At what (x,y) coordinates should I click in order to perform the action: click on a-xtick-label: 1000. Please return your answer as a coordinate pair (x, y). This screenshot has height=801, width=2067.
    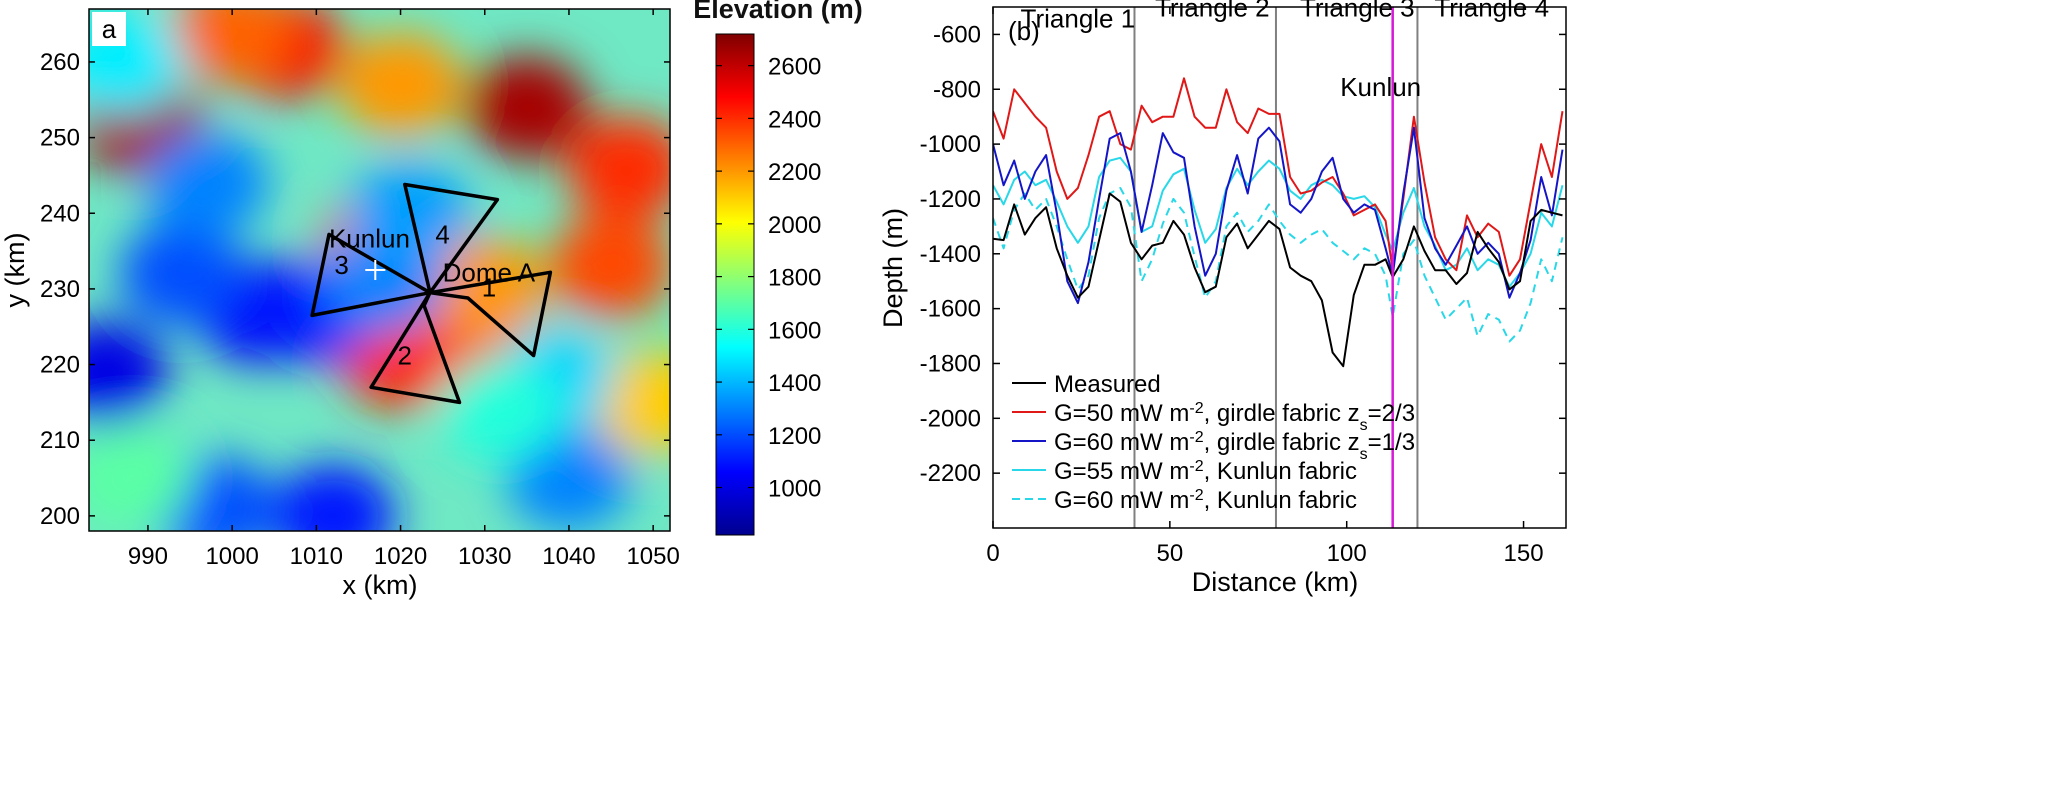
    Looking at the image, I should click on (231, 556).